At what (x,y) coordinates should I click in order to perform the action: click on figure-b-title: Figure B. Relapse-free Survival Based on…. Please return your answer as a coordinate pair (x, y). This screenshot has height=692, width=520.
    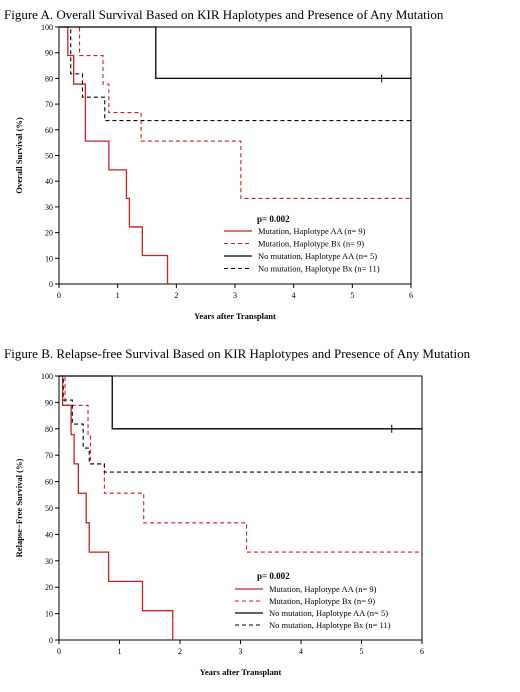
    Looking at the image, I should click on (237, 353).